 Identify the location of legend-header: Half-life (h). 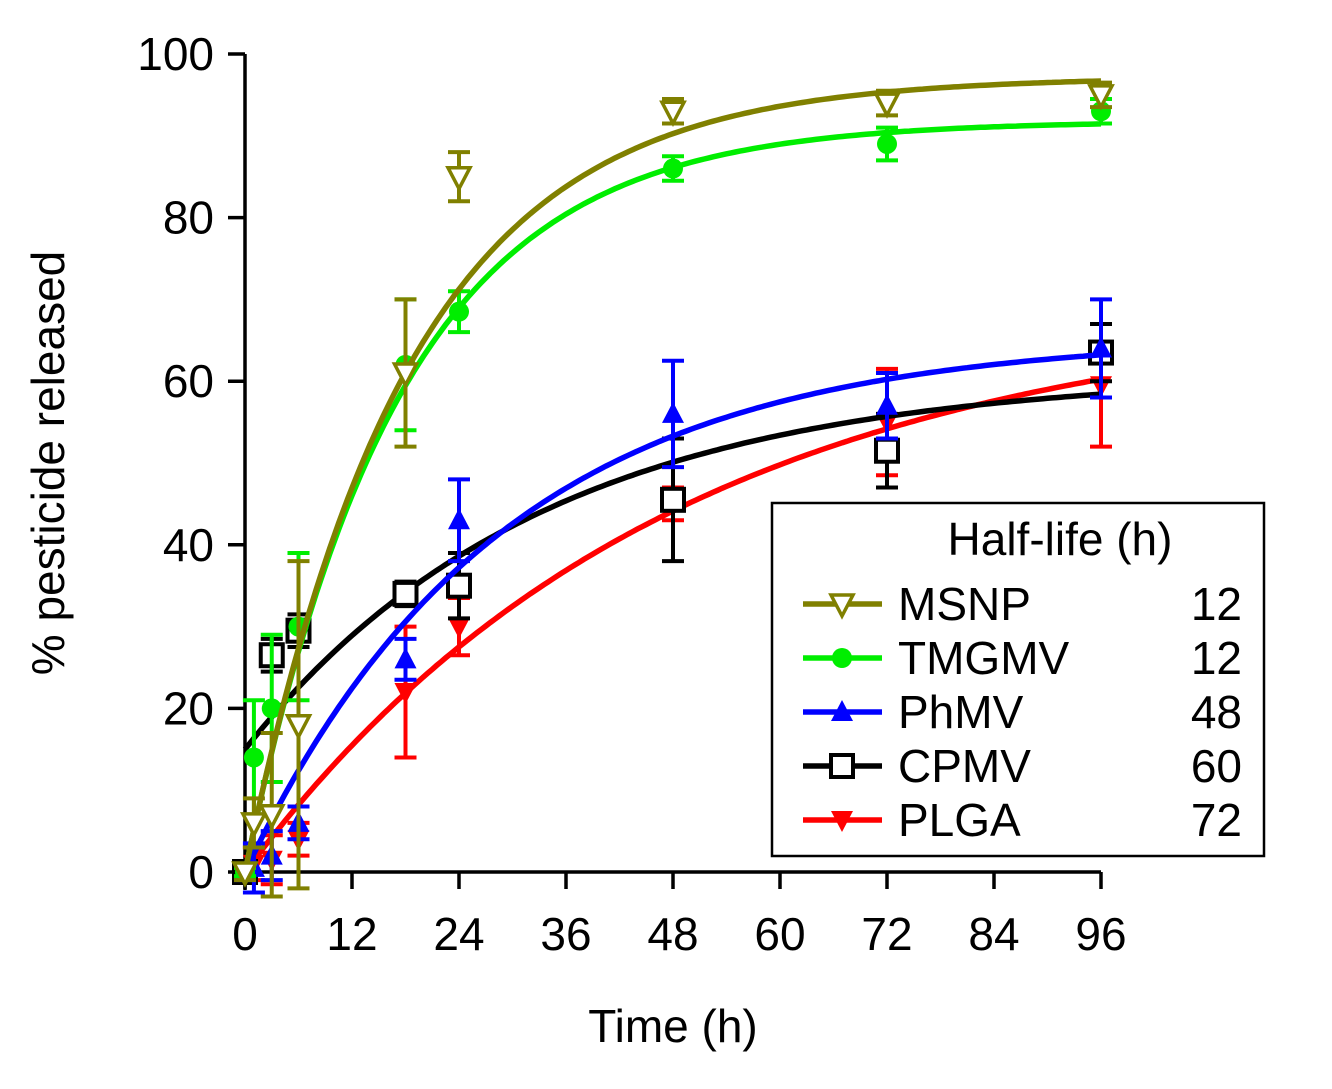
(1060, 539).